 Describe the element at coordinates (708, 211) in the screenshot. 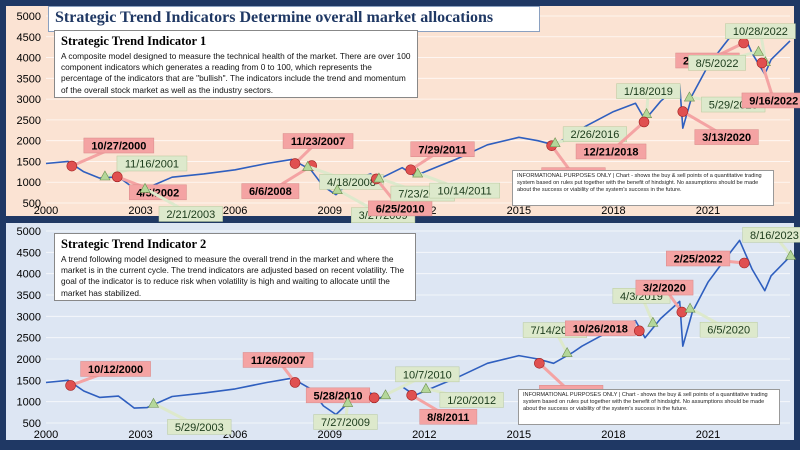

I see `panel1-xtick-label: 2021` at that location.